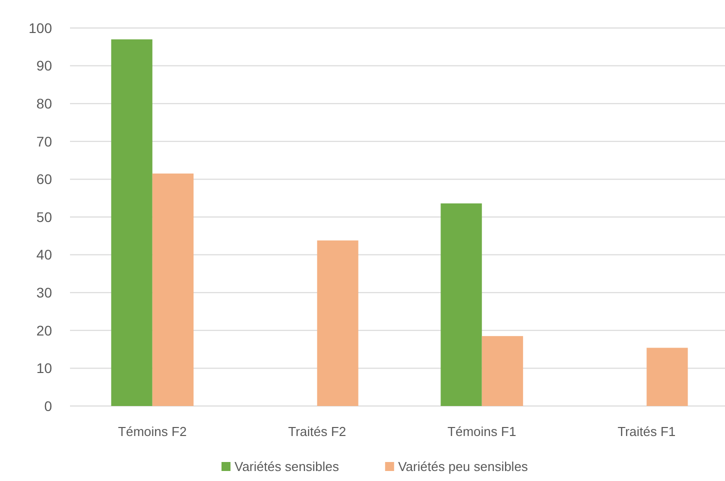 Image resolution: width=725 pixels, height=481 pixels. What do you see at coordinates (482, 431) in the screenshot?
I see `x-tick-label: Témoins F1` at bounding box center [482, 431].